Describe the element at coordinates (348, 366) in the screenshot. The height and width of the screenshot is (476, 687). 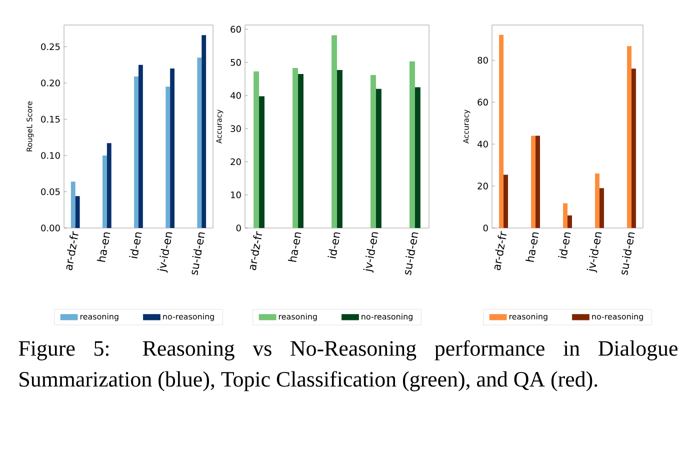
I see `caption: Figure 5: Reasoning vs No-Reasoning performance in Dialogue Summarization (blue), Topic Classification (green), and QA (red).` at that location.